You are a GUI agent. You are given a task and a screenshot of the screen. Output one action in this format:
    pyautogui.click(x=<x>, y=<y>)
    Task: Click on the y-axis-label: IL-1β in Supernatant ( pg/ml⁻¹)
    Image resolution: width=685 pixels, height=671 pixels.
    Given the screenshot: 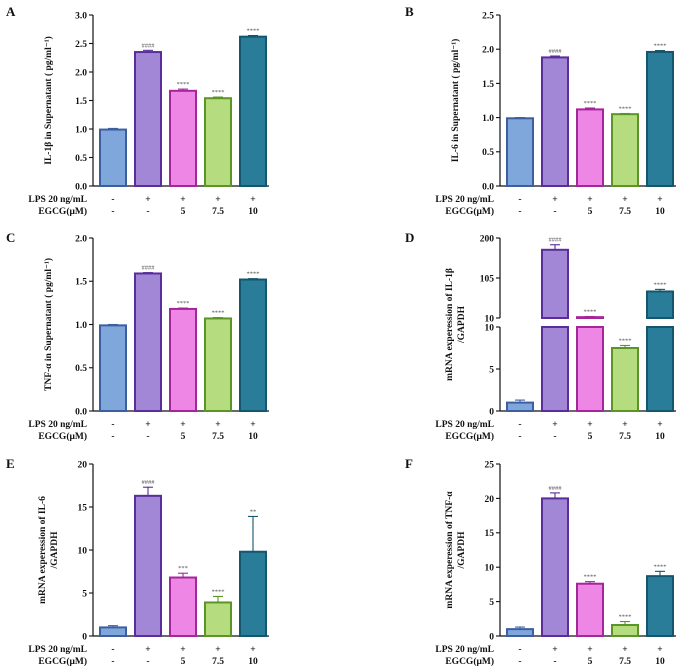 What is the action you would take?
    pyautogui.click(x=48, y=100)
    